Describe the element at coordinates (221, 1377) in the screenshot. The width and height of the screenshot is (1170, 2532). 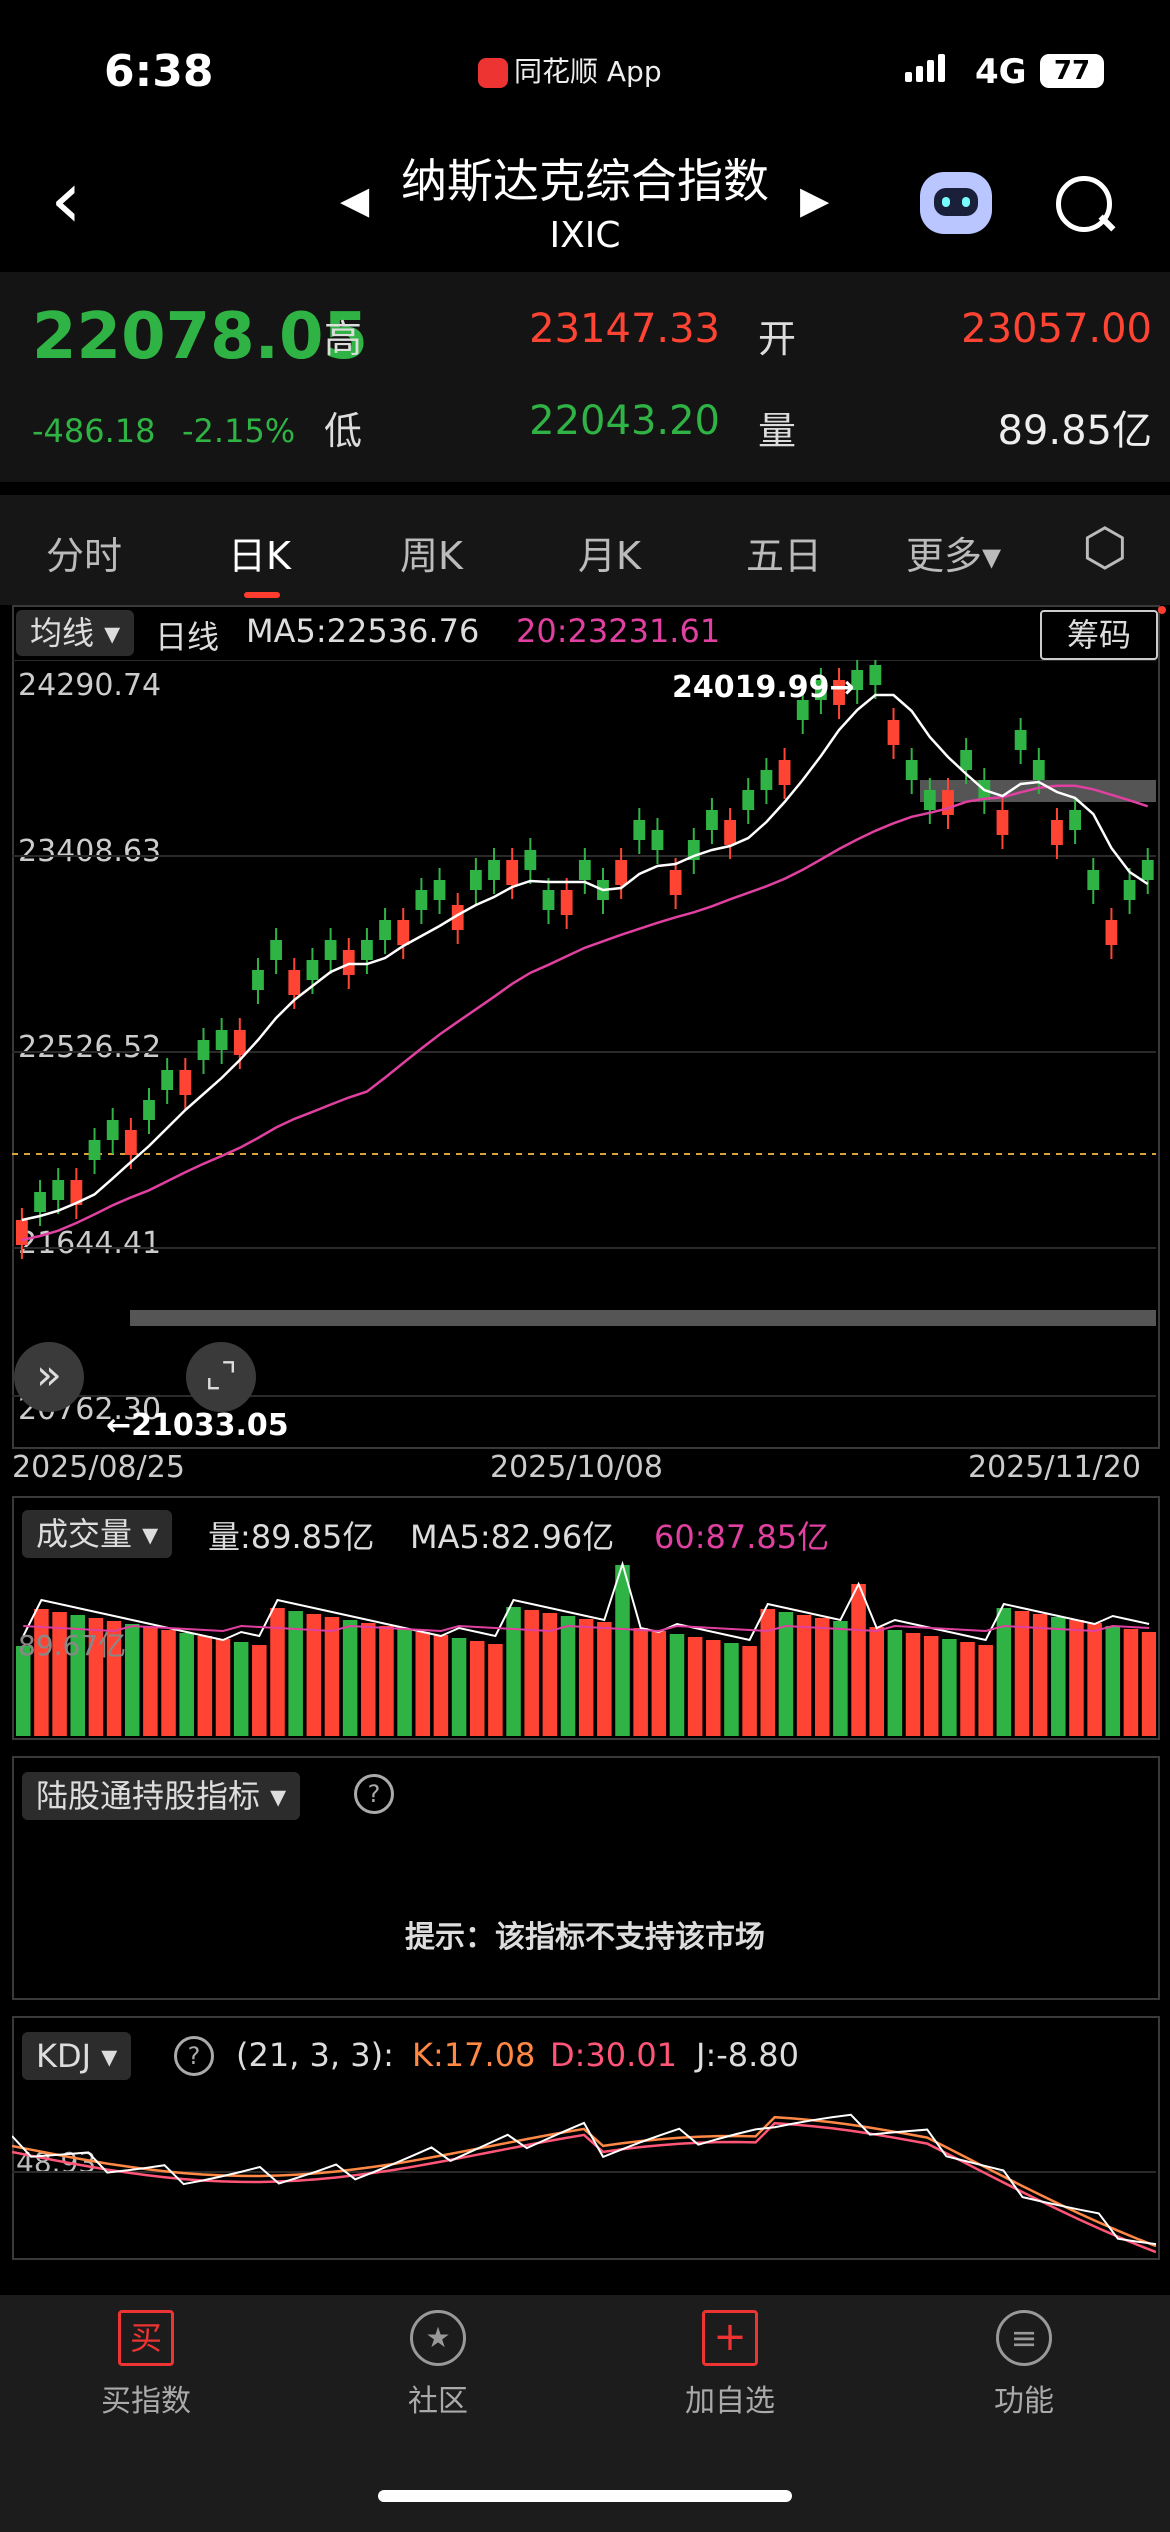
I see `fullscreen-icon: ⌞⌝` at that location.